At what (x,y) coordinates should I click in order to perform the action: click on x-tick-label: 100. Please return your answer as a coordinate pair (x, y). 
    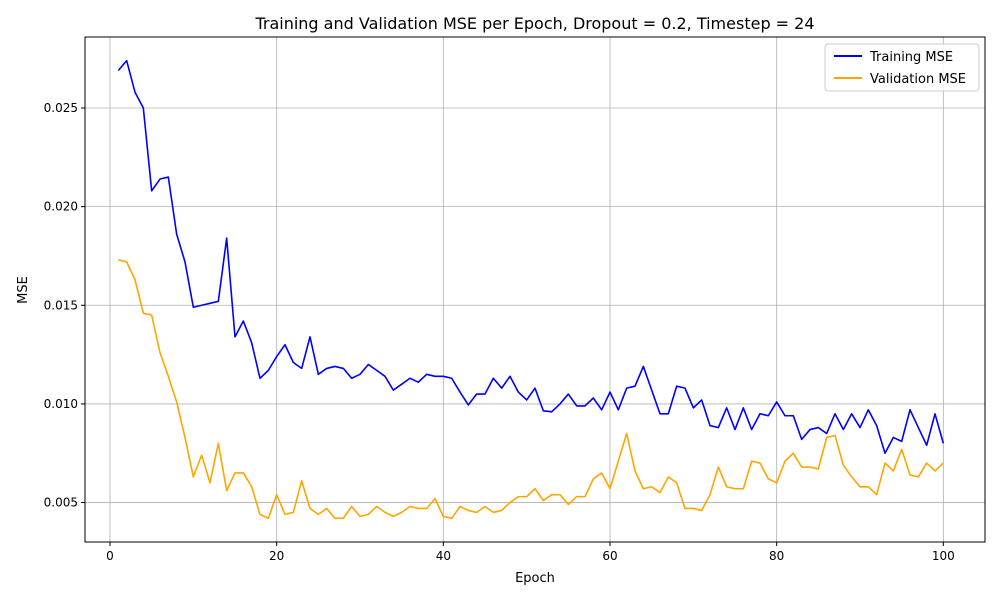
    Looking at the image, I should click on (943, 556).